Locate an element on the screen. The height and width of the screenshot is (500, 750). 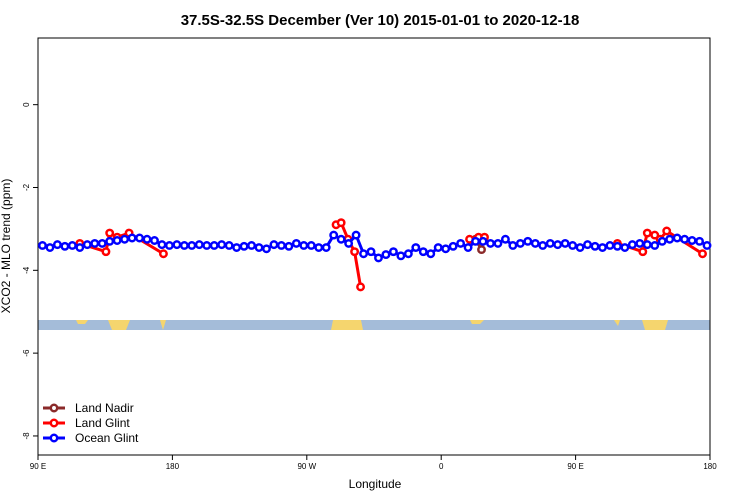
y-tick-label: 0 is located at coordinates (26, 104).